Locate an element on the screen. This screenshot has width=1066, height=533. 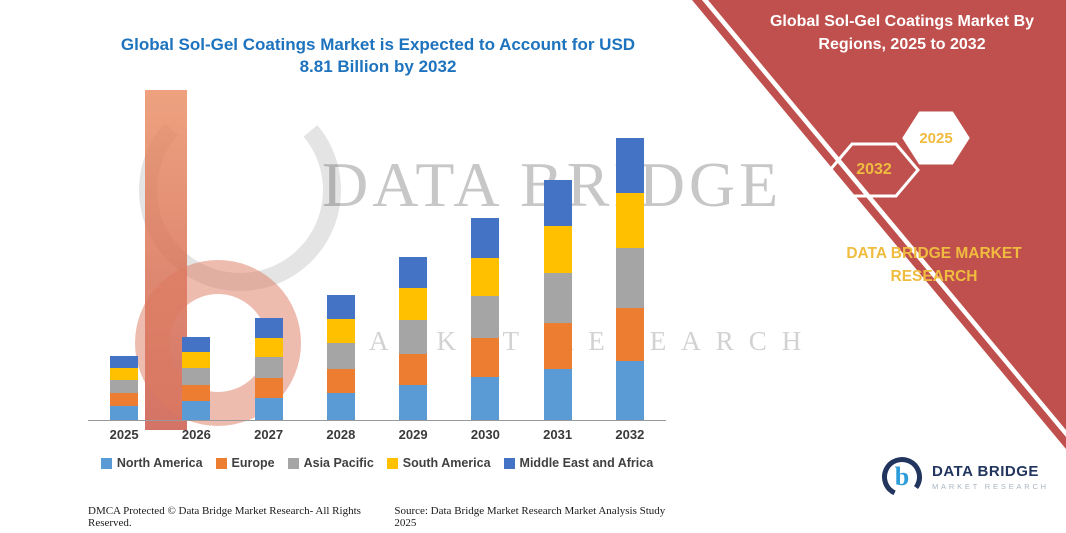
svg-text: b is located at coordinates (902, 476).